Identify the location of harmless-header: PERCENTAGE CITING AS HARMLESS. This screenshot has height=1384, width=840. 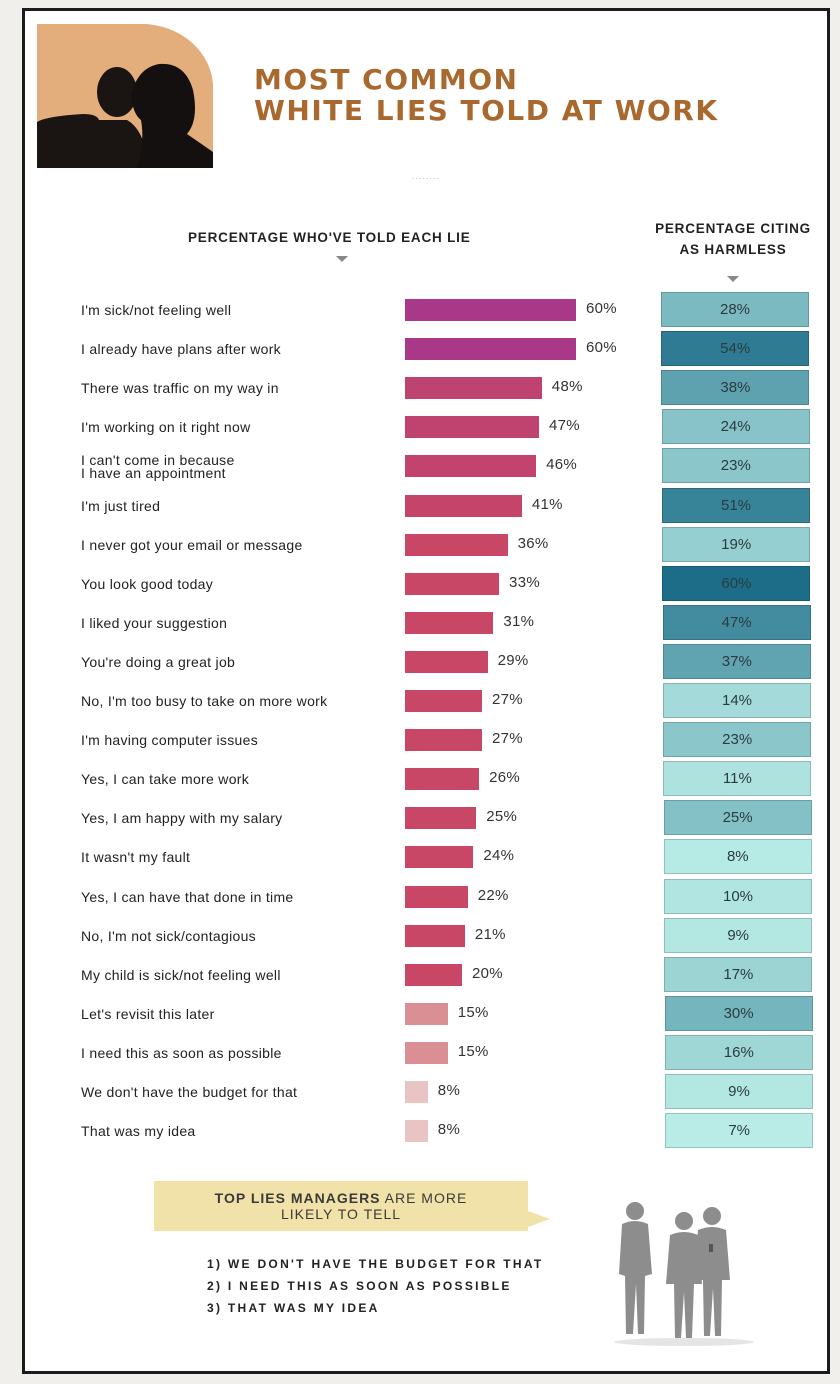
(733, 239).